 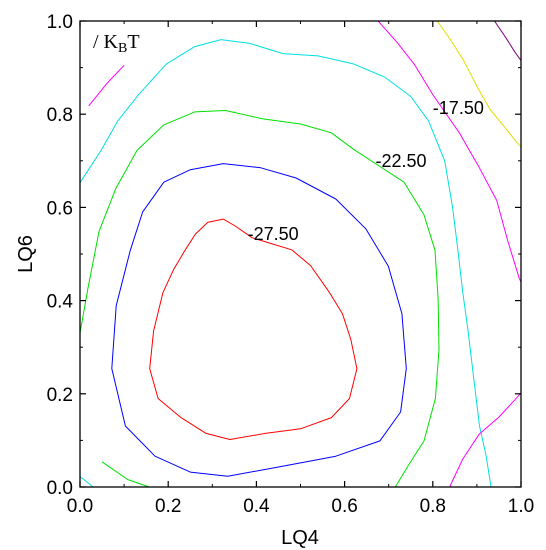 I want to click on unit-label-suffix: T, so click(x=133, y=42).